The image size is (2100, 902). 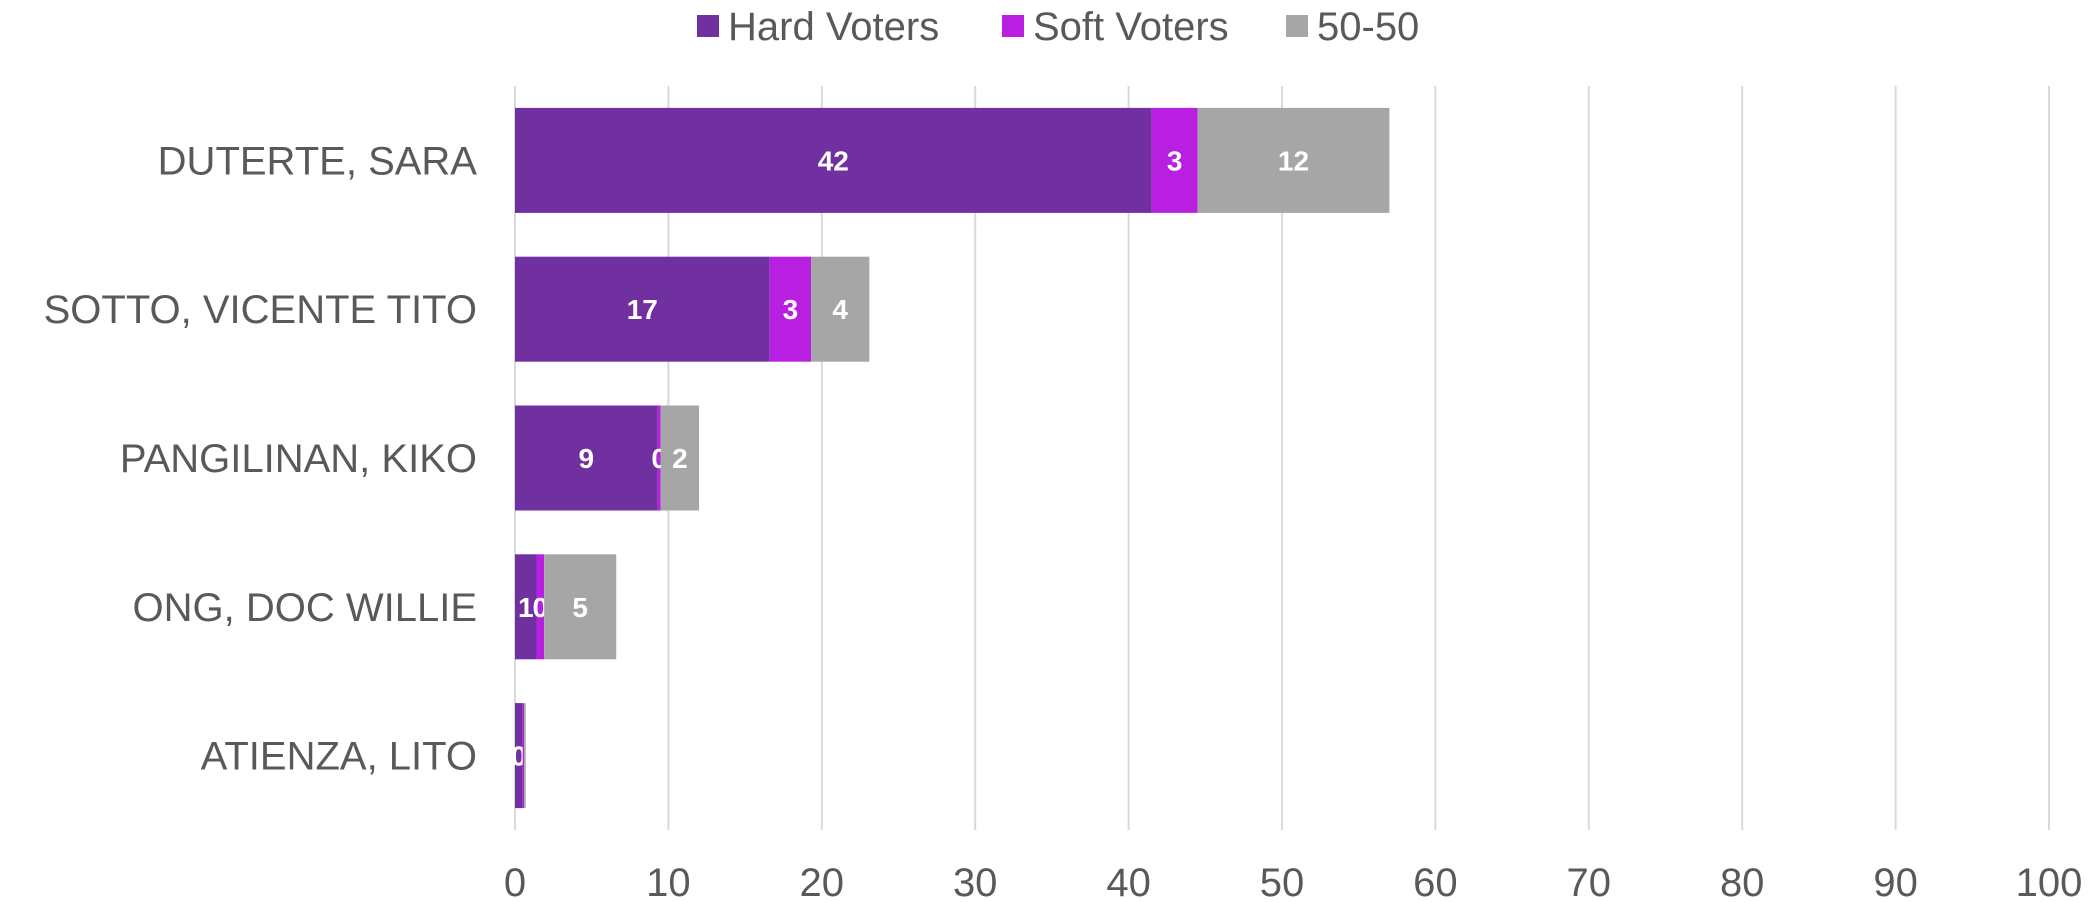 I want to click on bar-pangilinan-kiko-soft-voters, so click(x=659, y=458).